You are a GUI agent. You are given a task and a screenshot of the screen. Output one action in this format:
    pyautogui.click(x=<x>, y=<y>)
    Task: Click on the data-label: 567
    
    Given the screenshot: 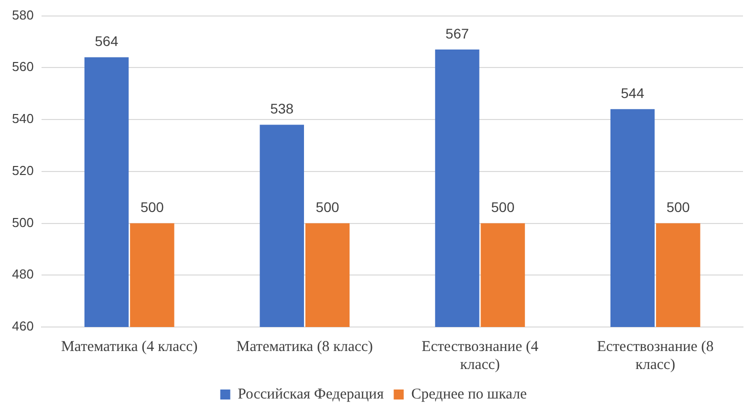 What is the action you would take?
    pyautogui.click(x=458, y=33)
    